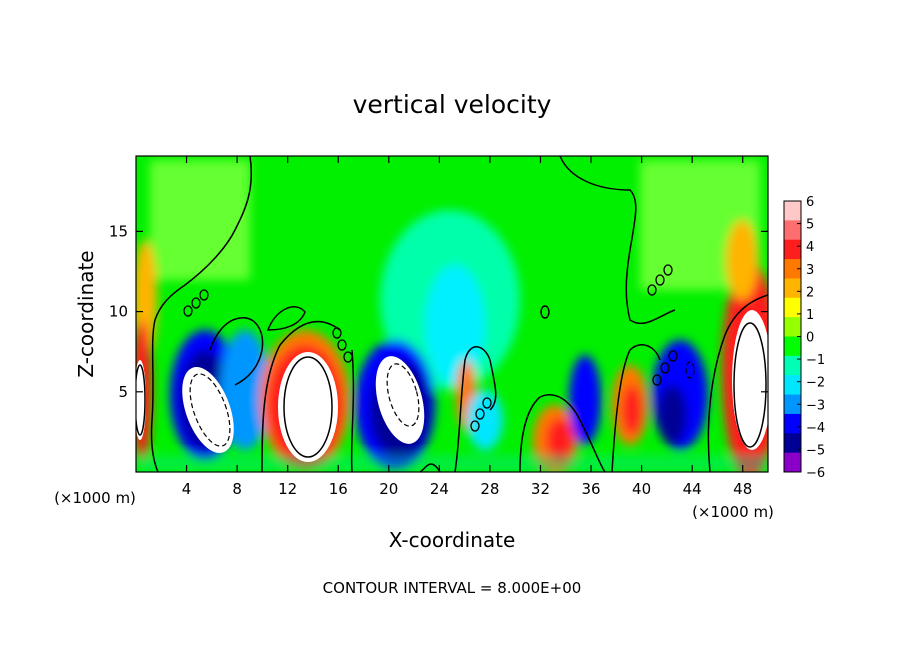 The width and height of the screenshot is (904, 654). Describe the element at coordinates (388, 489) in the screenshot. I see `x-tick-label: 20` at that location.